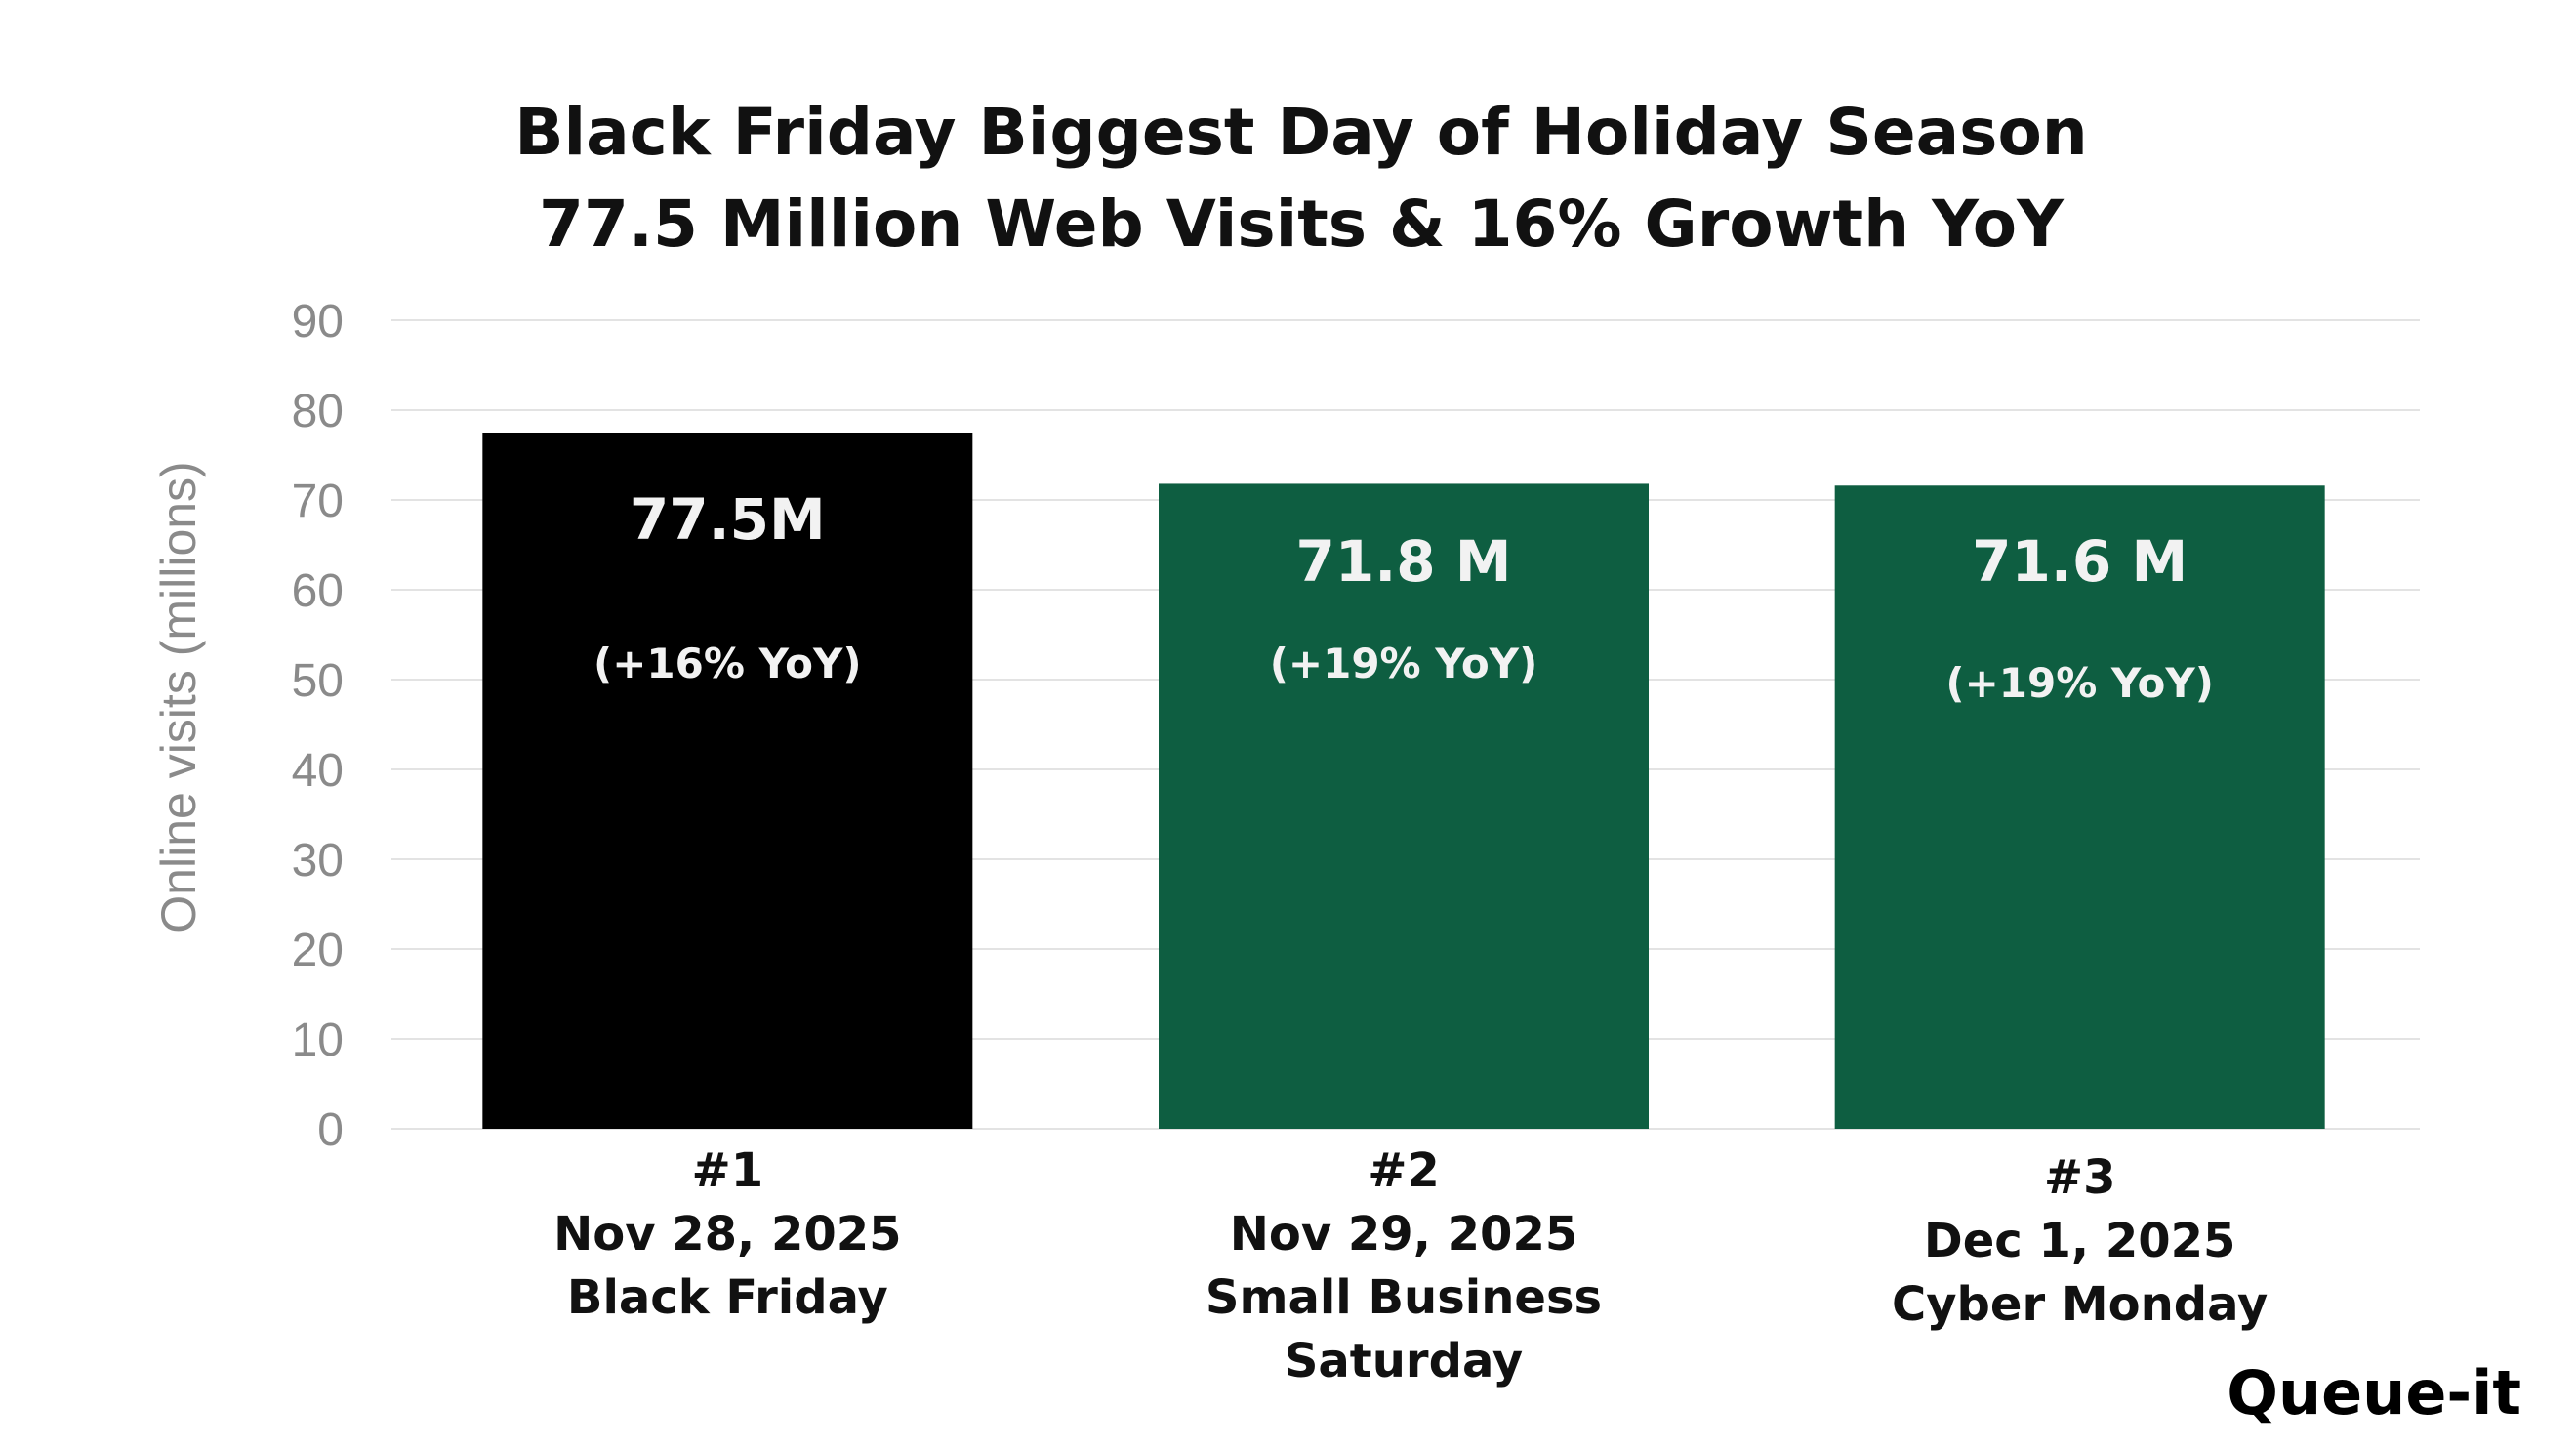 The image size is (2576, 1450). What do you see at coordinates (727, 1297) in the screenshot?
I see `x-category-label: Black Friday` at bounding box center [727, 1297].